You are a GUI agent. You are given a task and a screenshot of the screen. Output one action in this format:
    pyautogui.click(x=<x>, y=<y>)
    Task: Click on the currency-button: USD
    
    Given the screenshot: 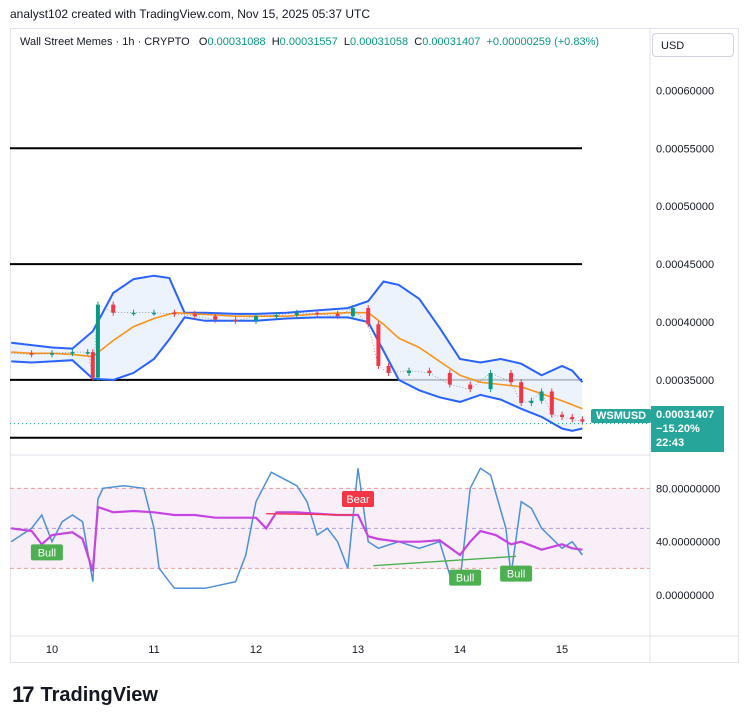 What is the action you would take?
    pyautogui.click(x=693, y=45)
    